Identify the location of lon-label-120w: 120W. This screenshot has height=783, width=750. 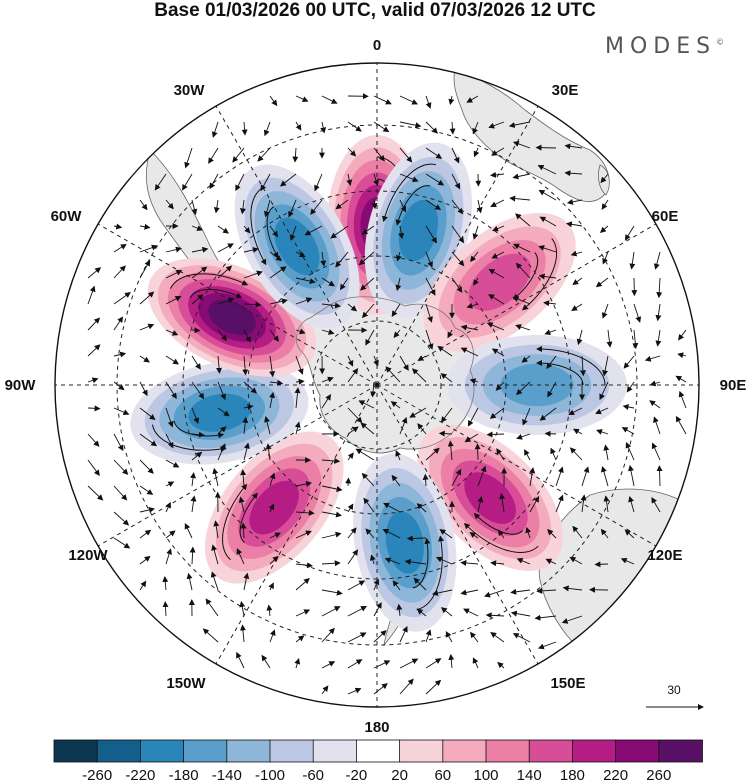
(88, 555).